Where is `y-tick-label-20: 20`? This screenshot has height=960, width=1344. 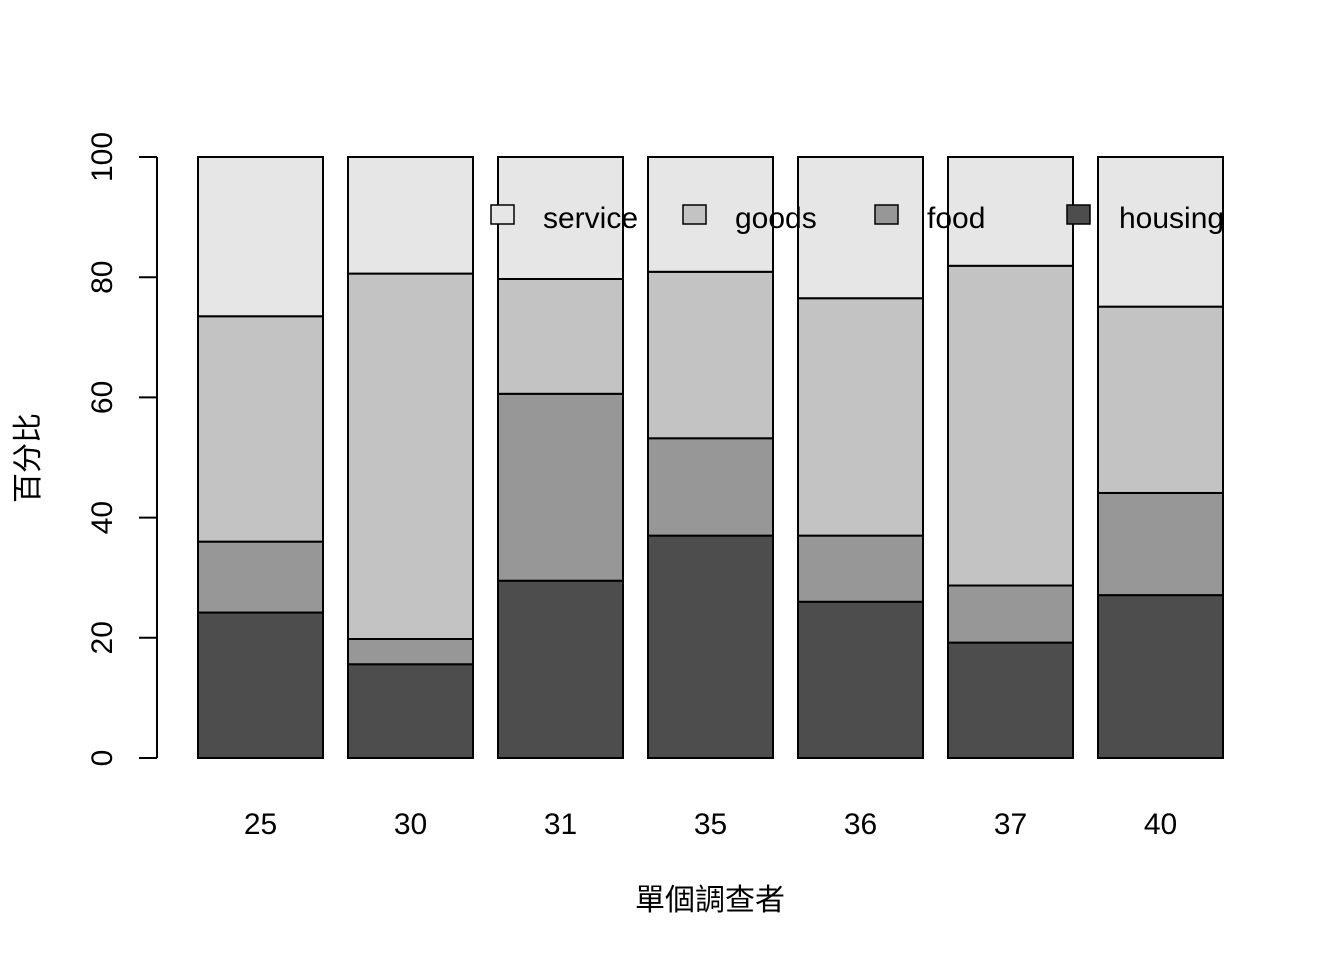
y-tick-label-20: 20 is located at coordinates (102, 637).